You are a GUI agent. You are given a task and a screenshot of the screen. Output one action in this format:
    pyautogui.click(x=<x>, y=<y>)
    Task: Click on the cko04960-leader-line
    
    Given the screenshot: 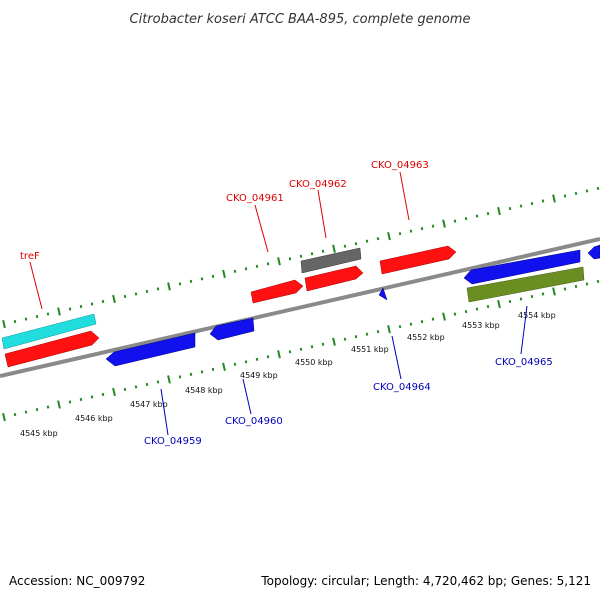 What is the action you would take?
    pyautogui.click(x=247, y=396)
    